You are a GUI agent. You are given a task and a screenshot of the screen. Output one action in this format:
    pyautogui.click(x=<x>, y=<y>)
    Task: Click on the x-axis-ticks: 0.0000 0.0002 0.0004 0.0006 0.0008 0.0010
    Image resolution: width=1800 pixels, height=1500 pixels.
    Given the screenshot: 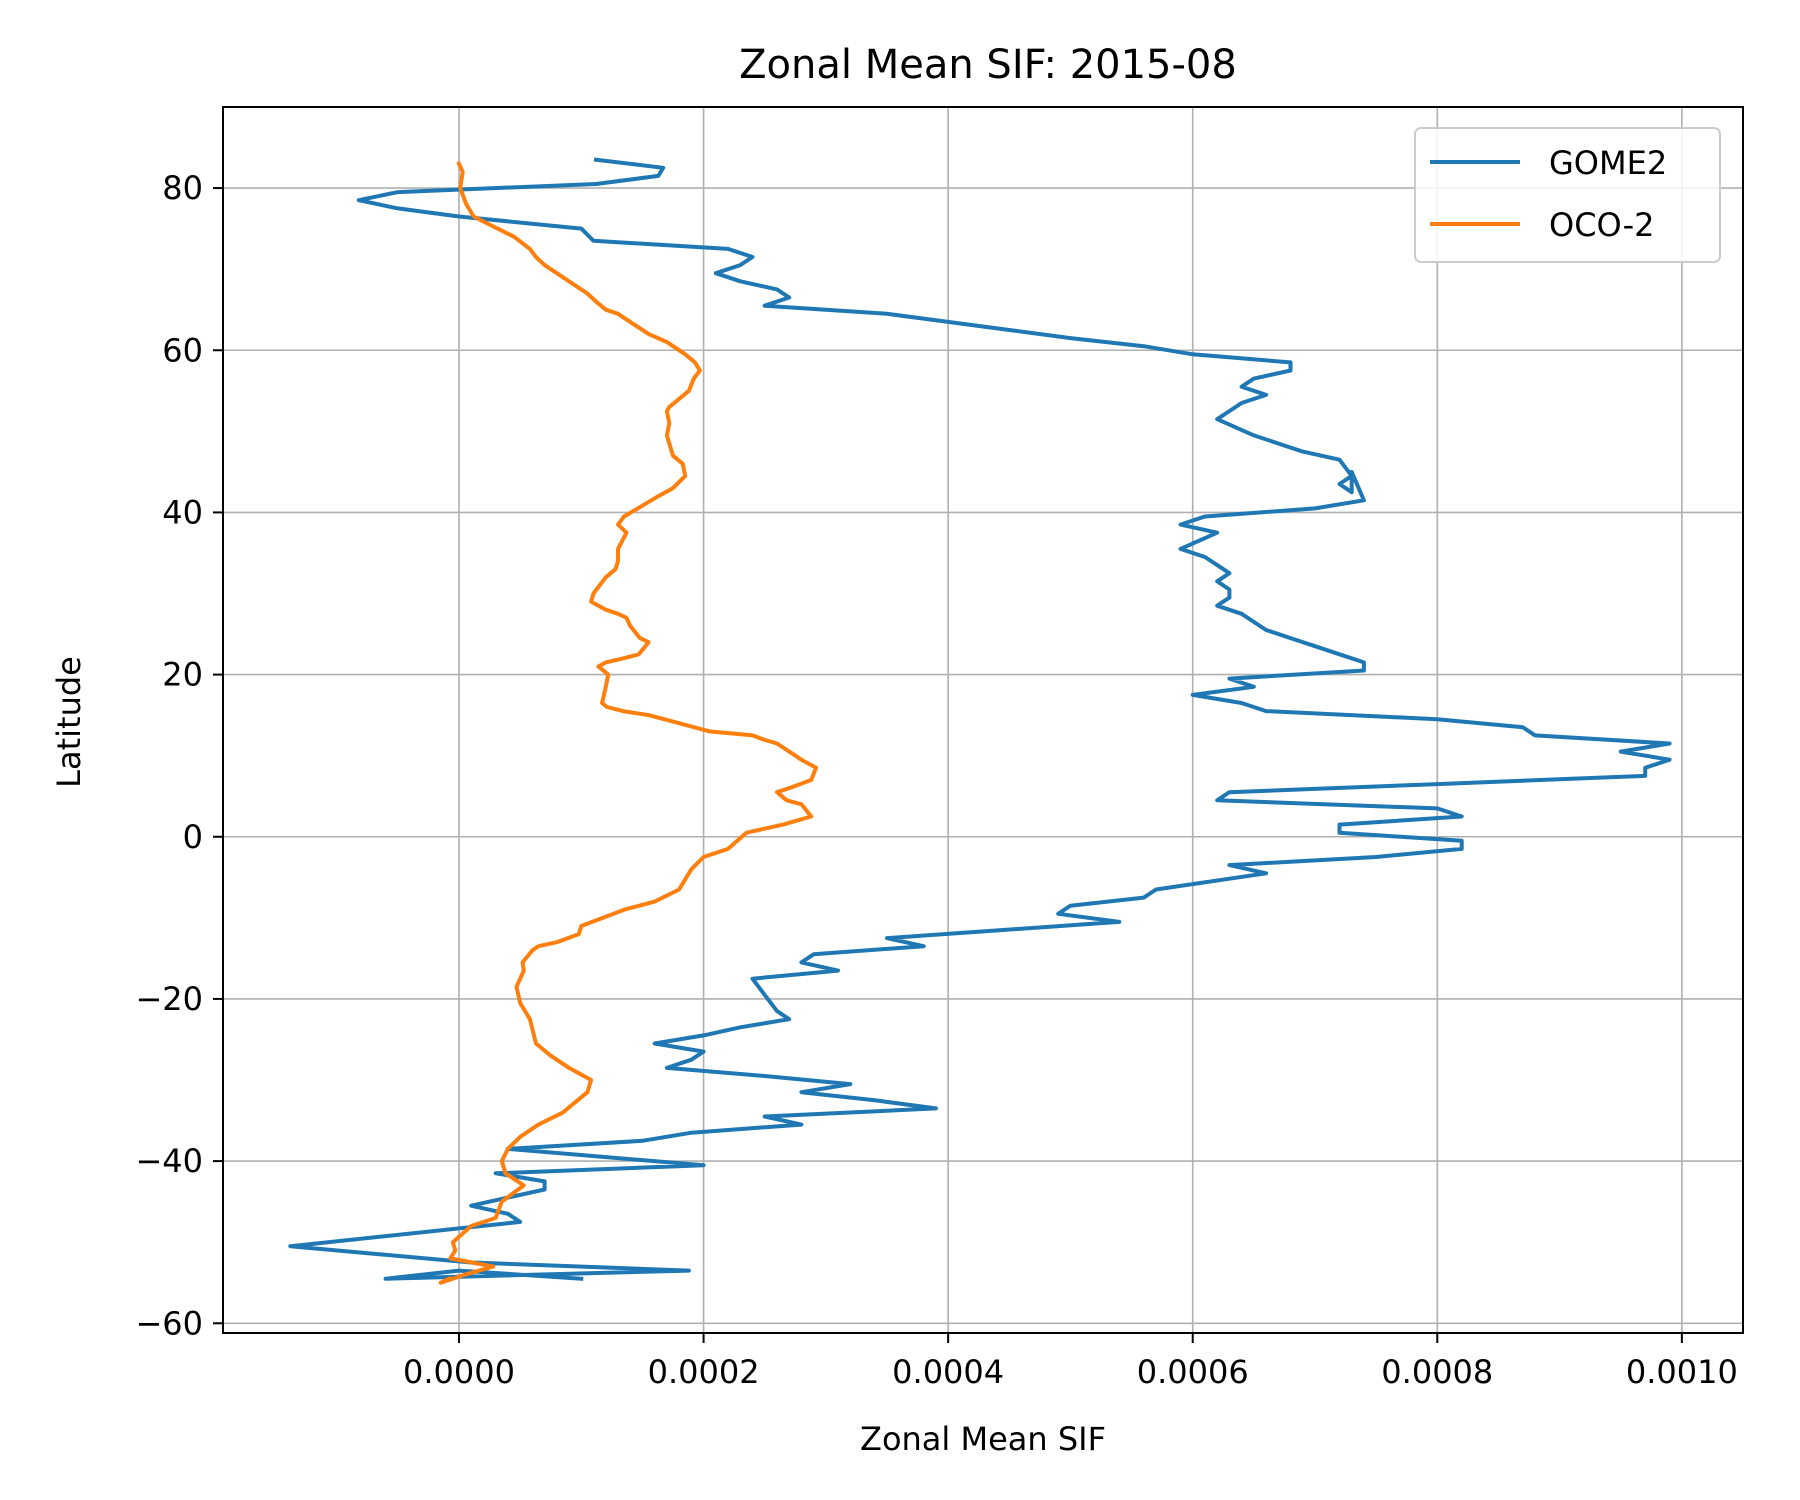 What is the action you would take?
    pyautogui.click(x=1070, y=1362)
    